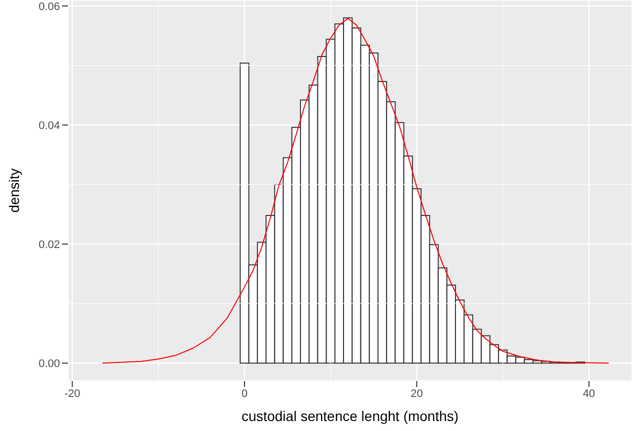  What do you see at coordinates (49, 126) in the screenshot?
I see `y-tick-label: 0.04` at bounding box center [49, 126].